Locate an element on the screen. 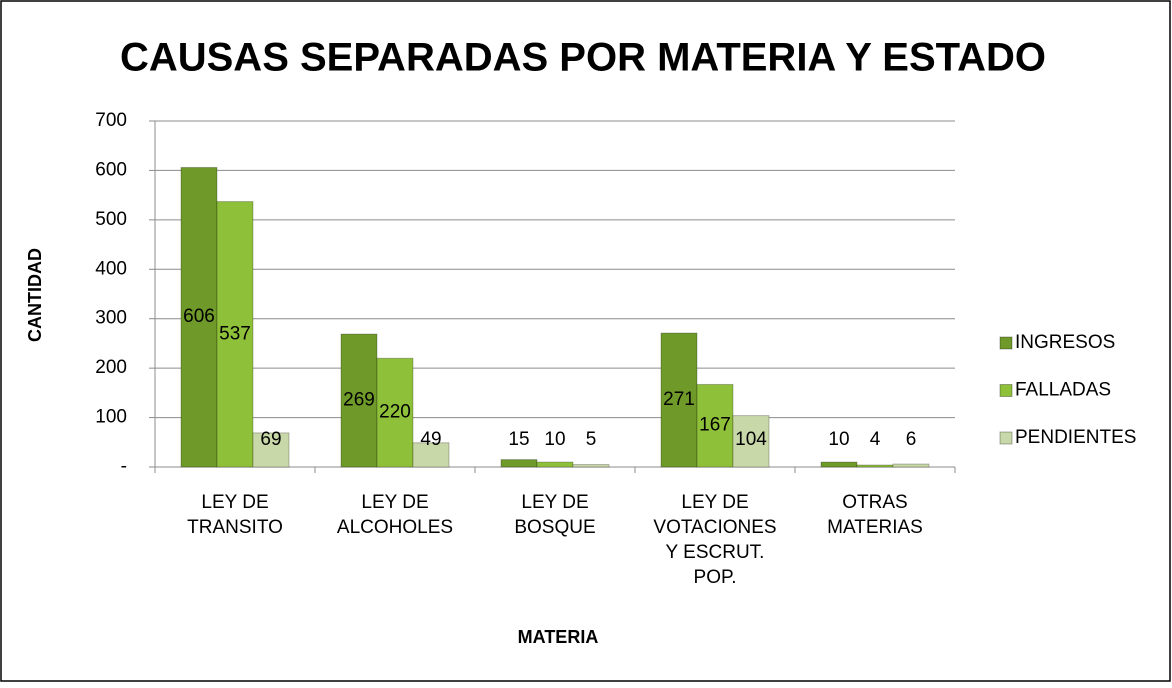  data-label: 4 is located at coordinates (875, 439).